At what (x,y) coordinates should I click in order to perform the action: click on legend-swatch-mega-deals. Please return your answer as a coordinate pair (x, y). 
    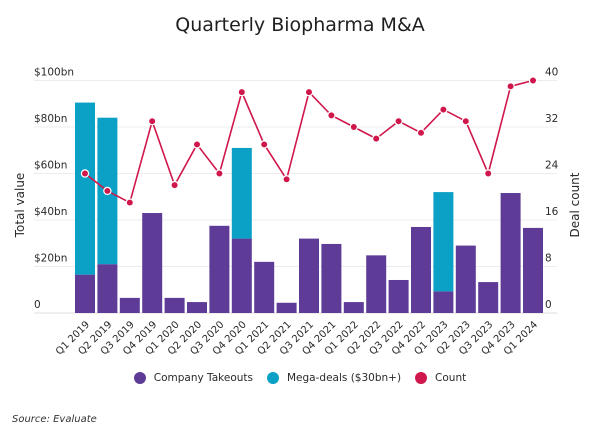
    Looking at the image, I should click on (273, 378).